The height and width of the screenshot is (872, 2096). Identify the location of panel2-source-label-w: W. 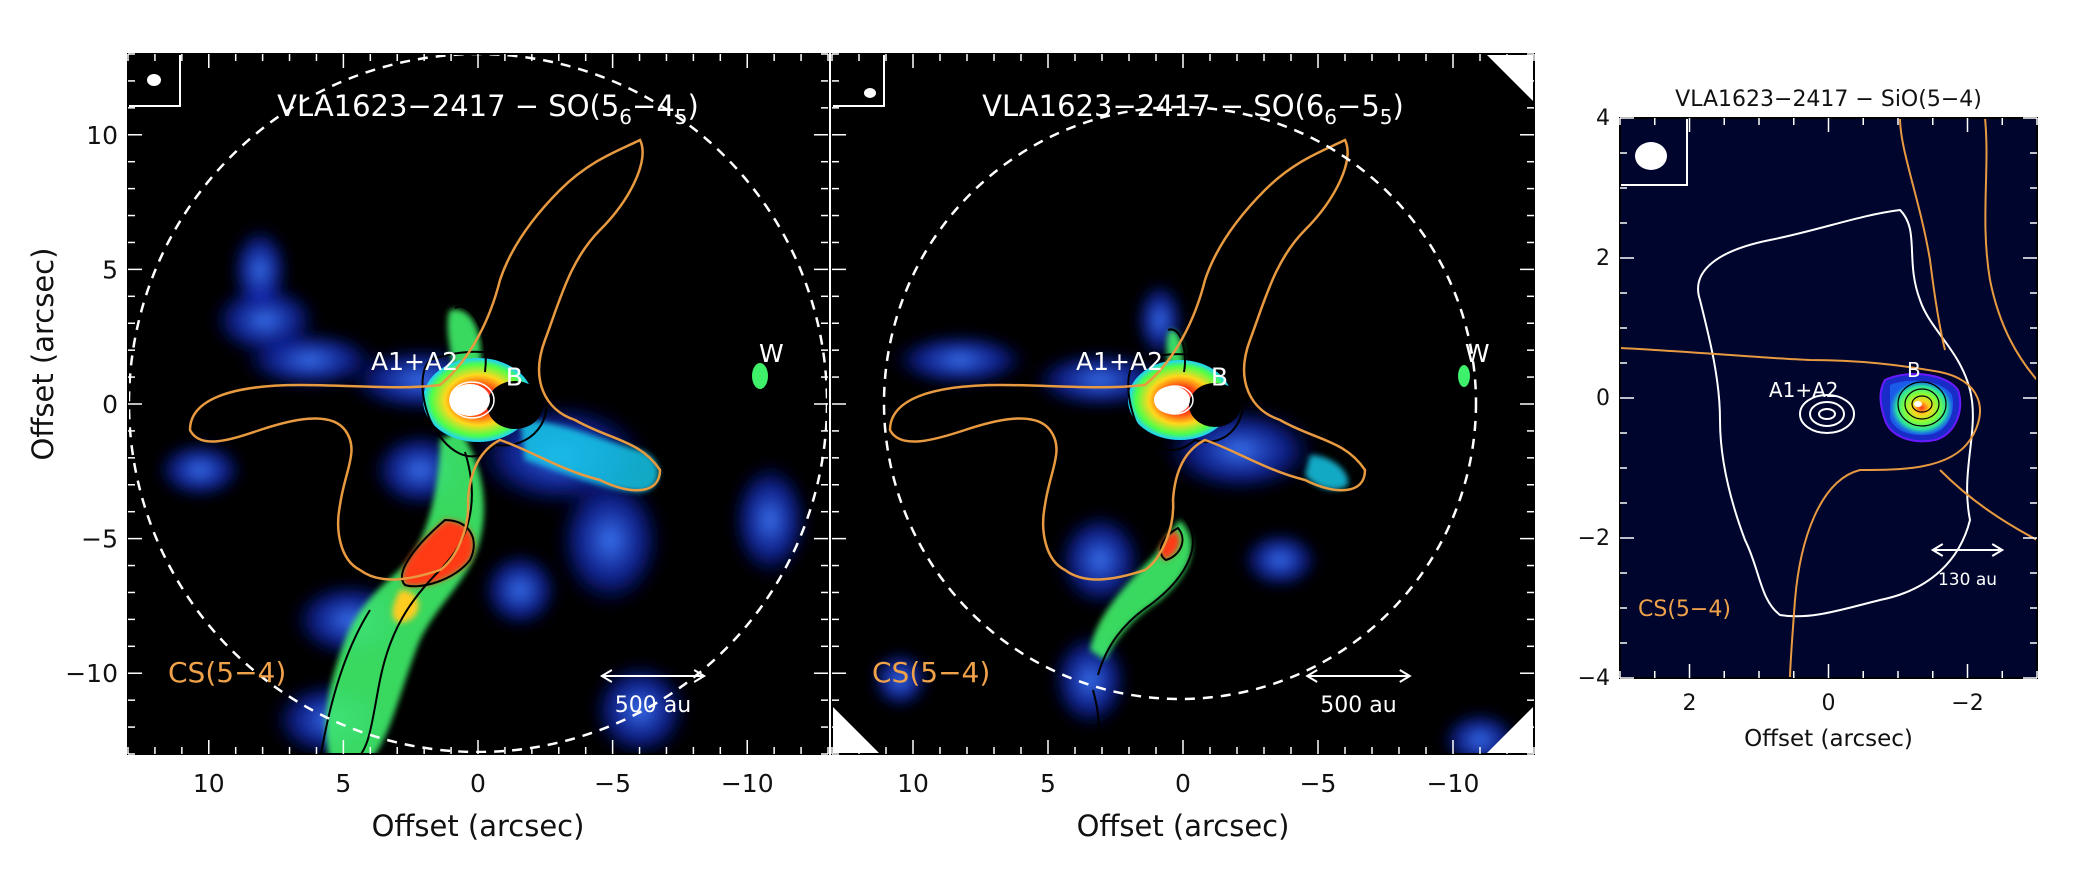
(1477, 353).